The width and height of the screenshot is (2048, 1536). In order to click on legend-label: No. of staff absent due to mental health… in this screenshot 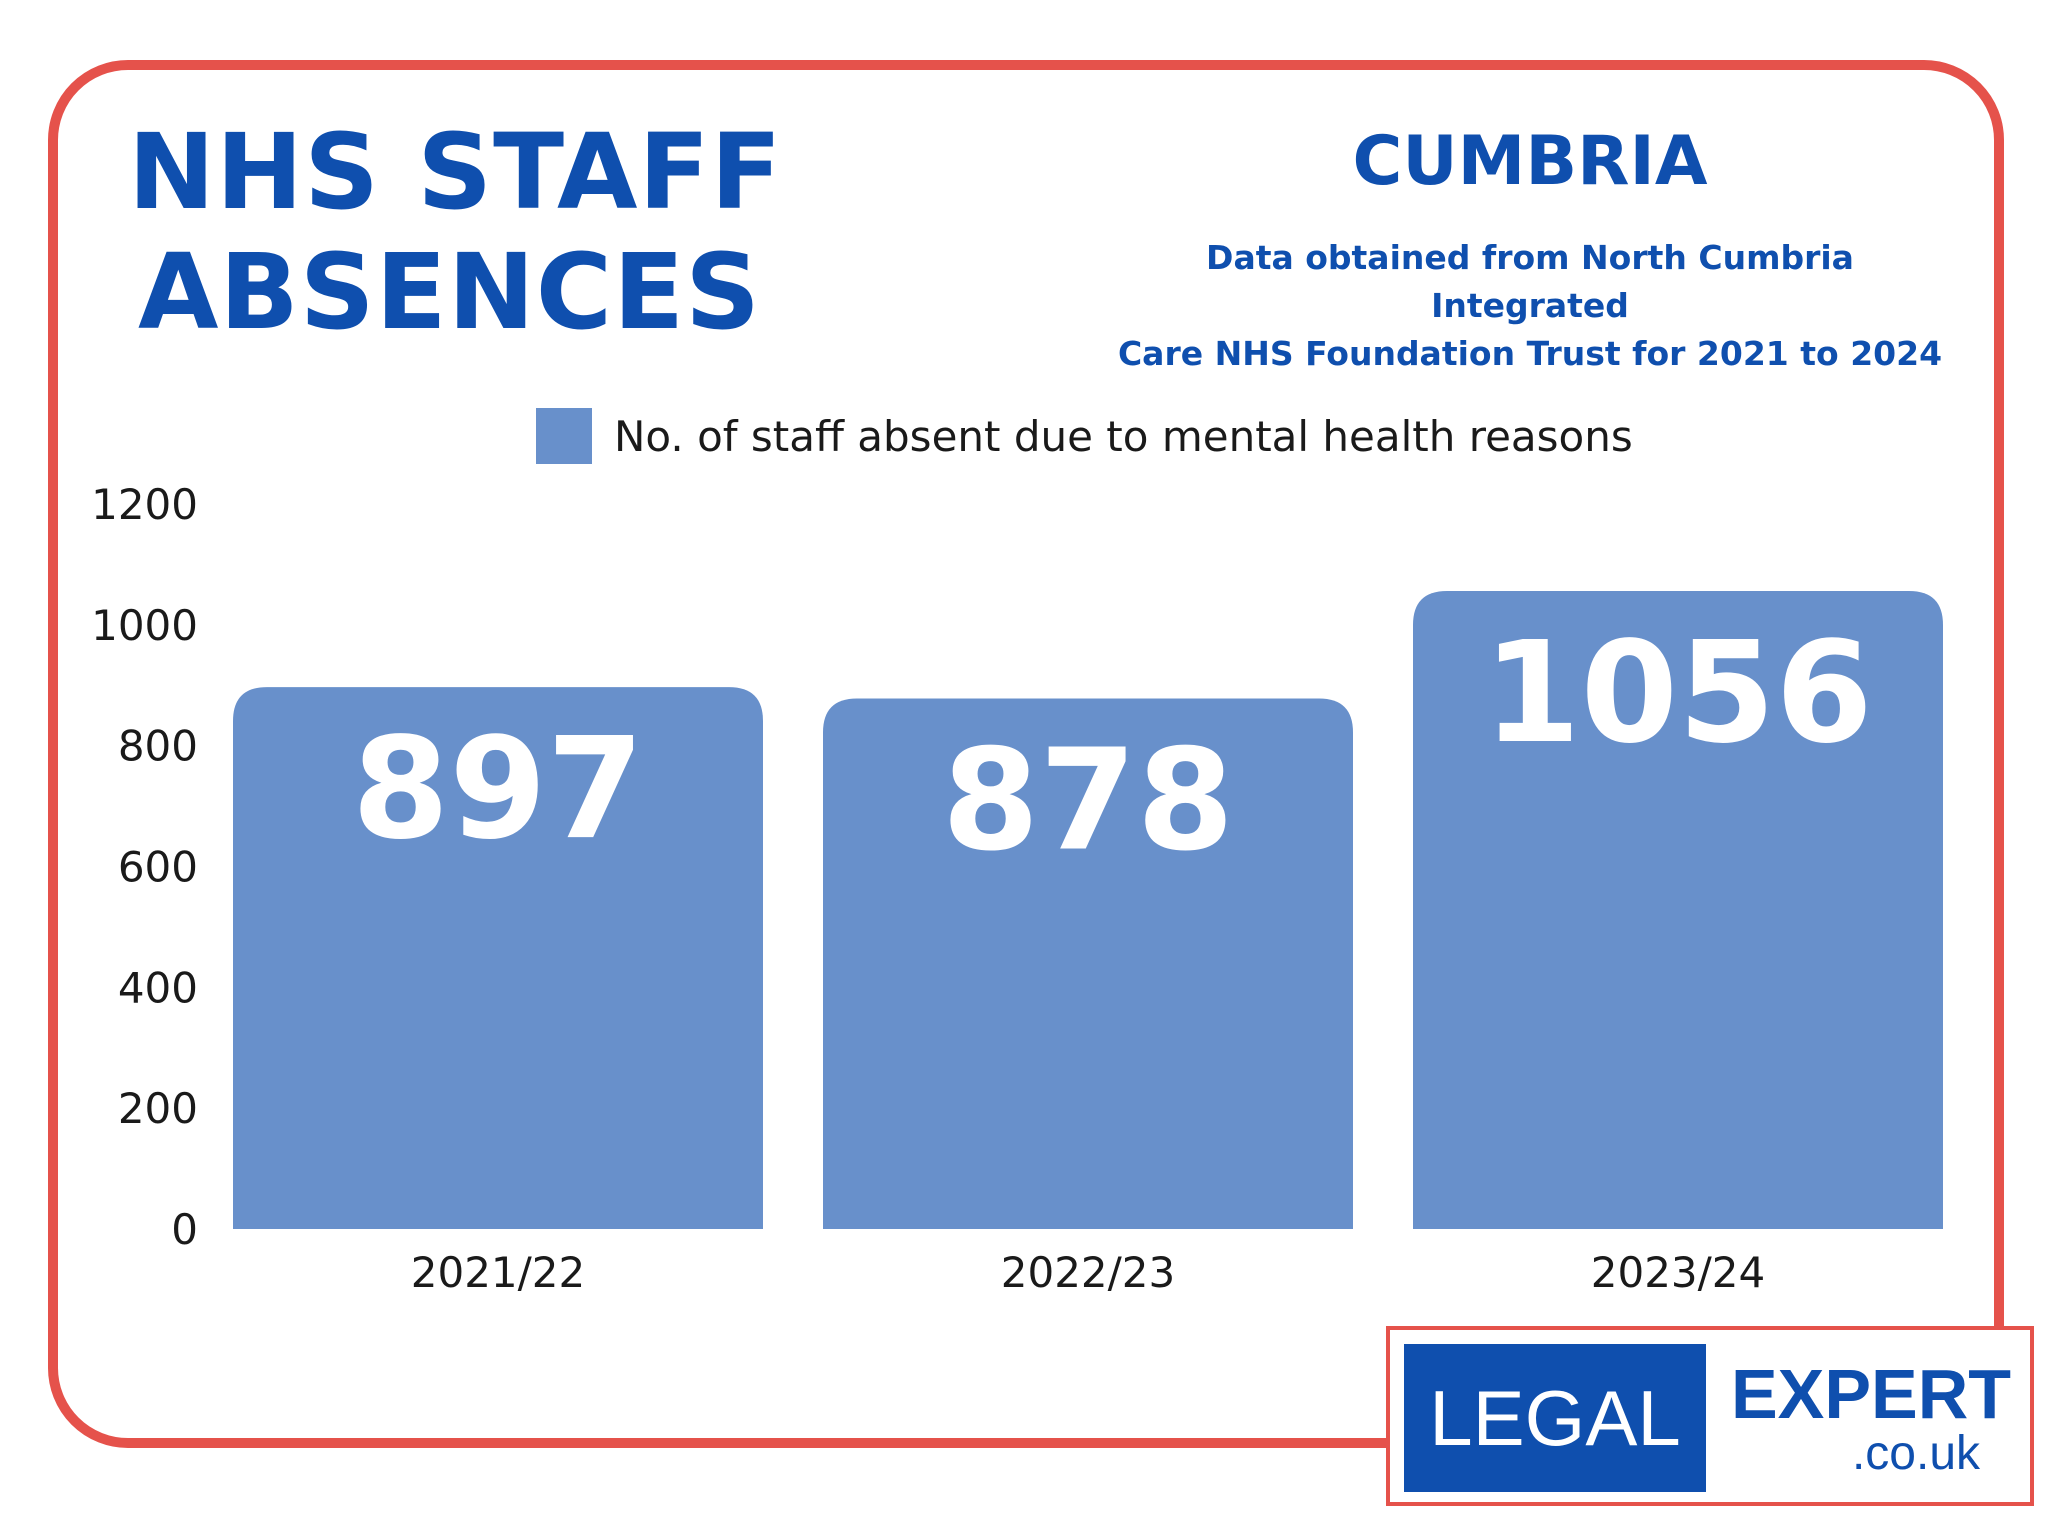, I will do `click(1123, 436)`.